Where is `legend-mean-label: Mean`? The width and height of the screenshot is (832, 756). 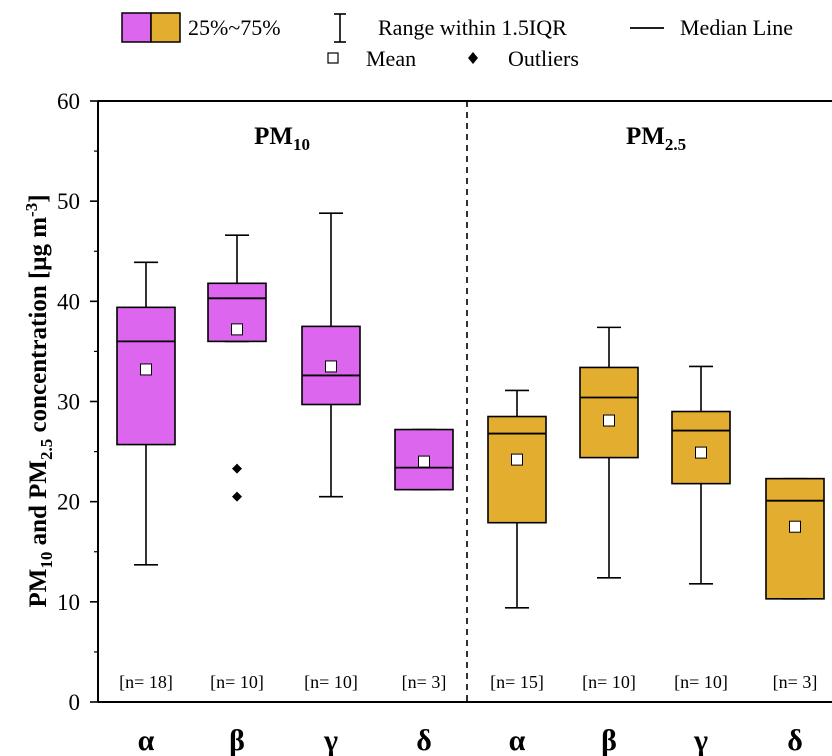
legend-mean-label: Mean is located at coordinates (391, 58).